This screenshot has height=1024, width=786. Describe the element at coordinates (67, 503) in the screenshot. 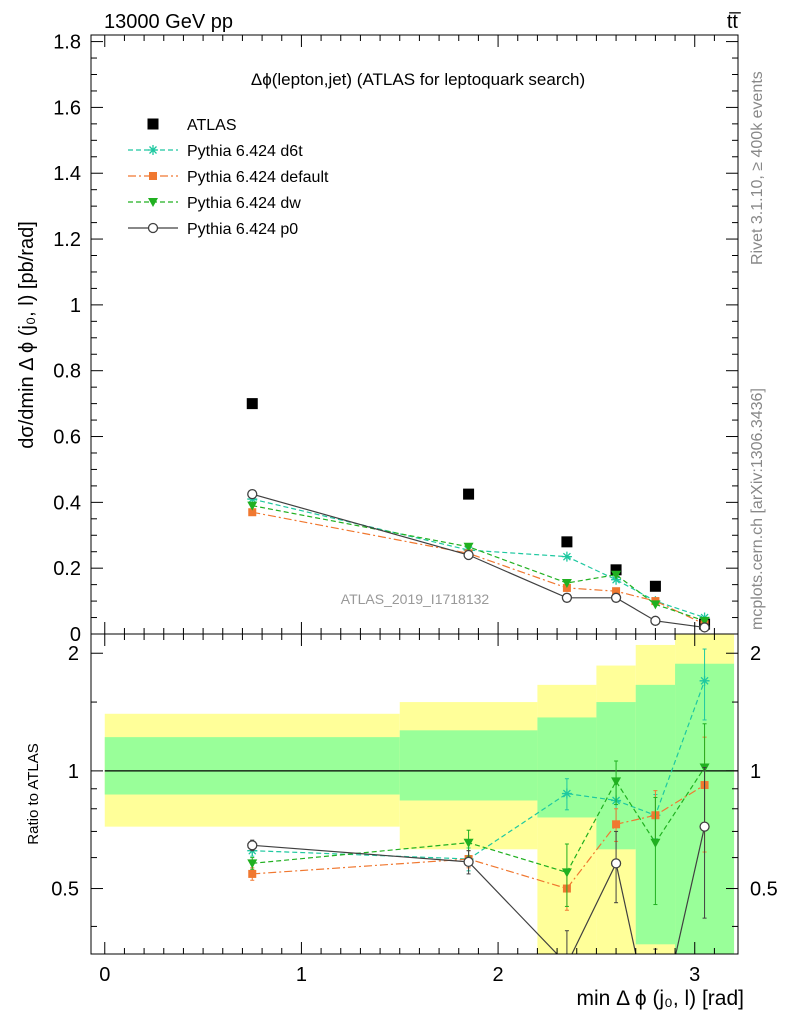

I see `y-tick-label: 0.4` at that location.